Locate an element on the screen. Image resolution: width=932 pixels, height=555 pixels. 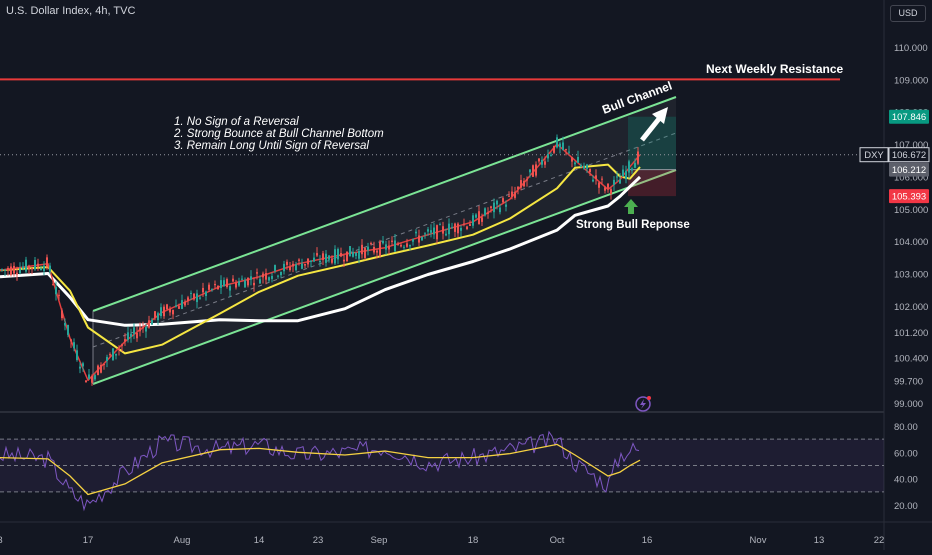
price-tick-label: 109.000 is located at coordinates (911, 80).